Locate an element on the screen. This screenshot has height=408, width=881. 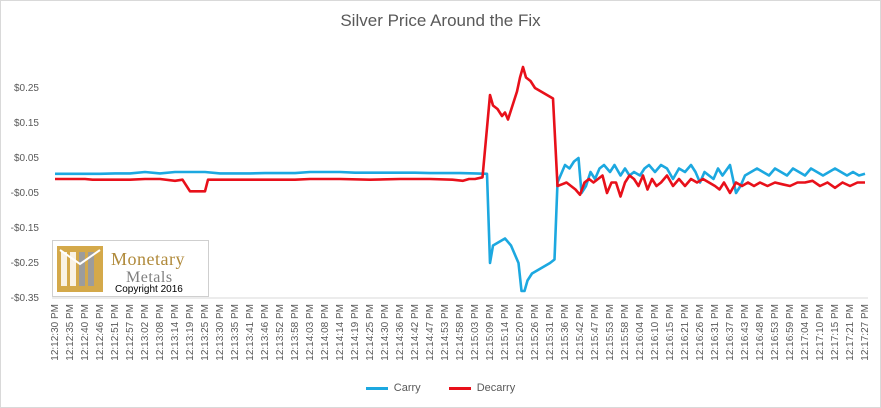
logo-copyright: Copyright 2016 is located at coordinates (149, 289).